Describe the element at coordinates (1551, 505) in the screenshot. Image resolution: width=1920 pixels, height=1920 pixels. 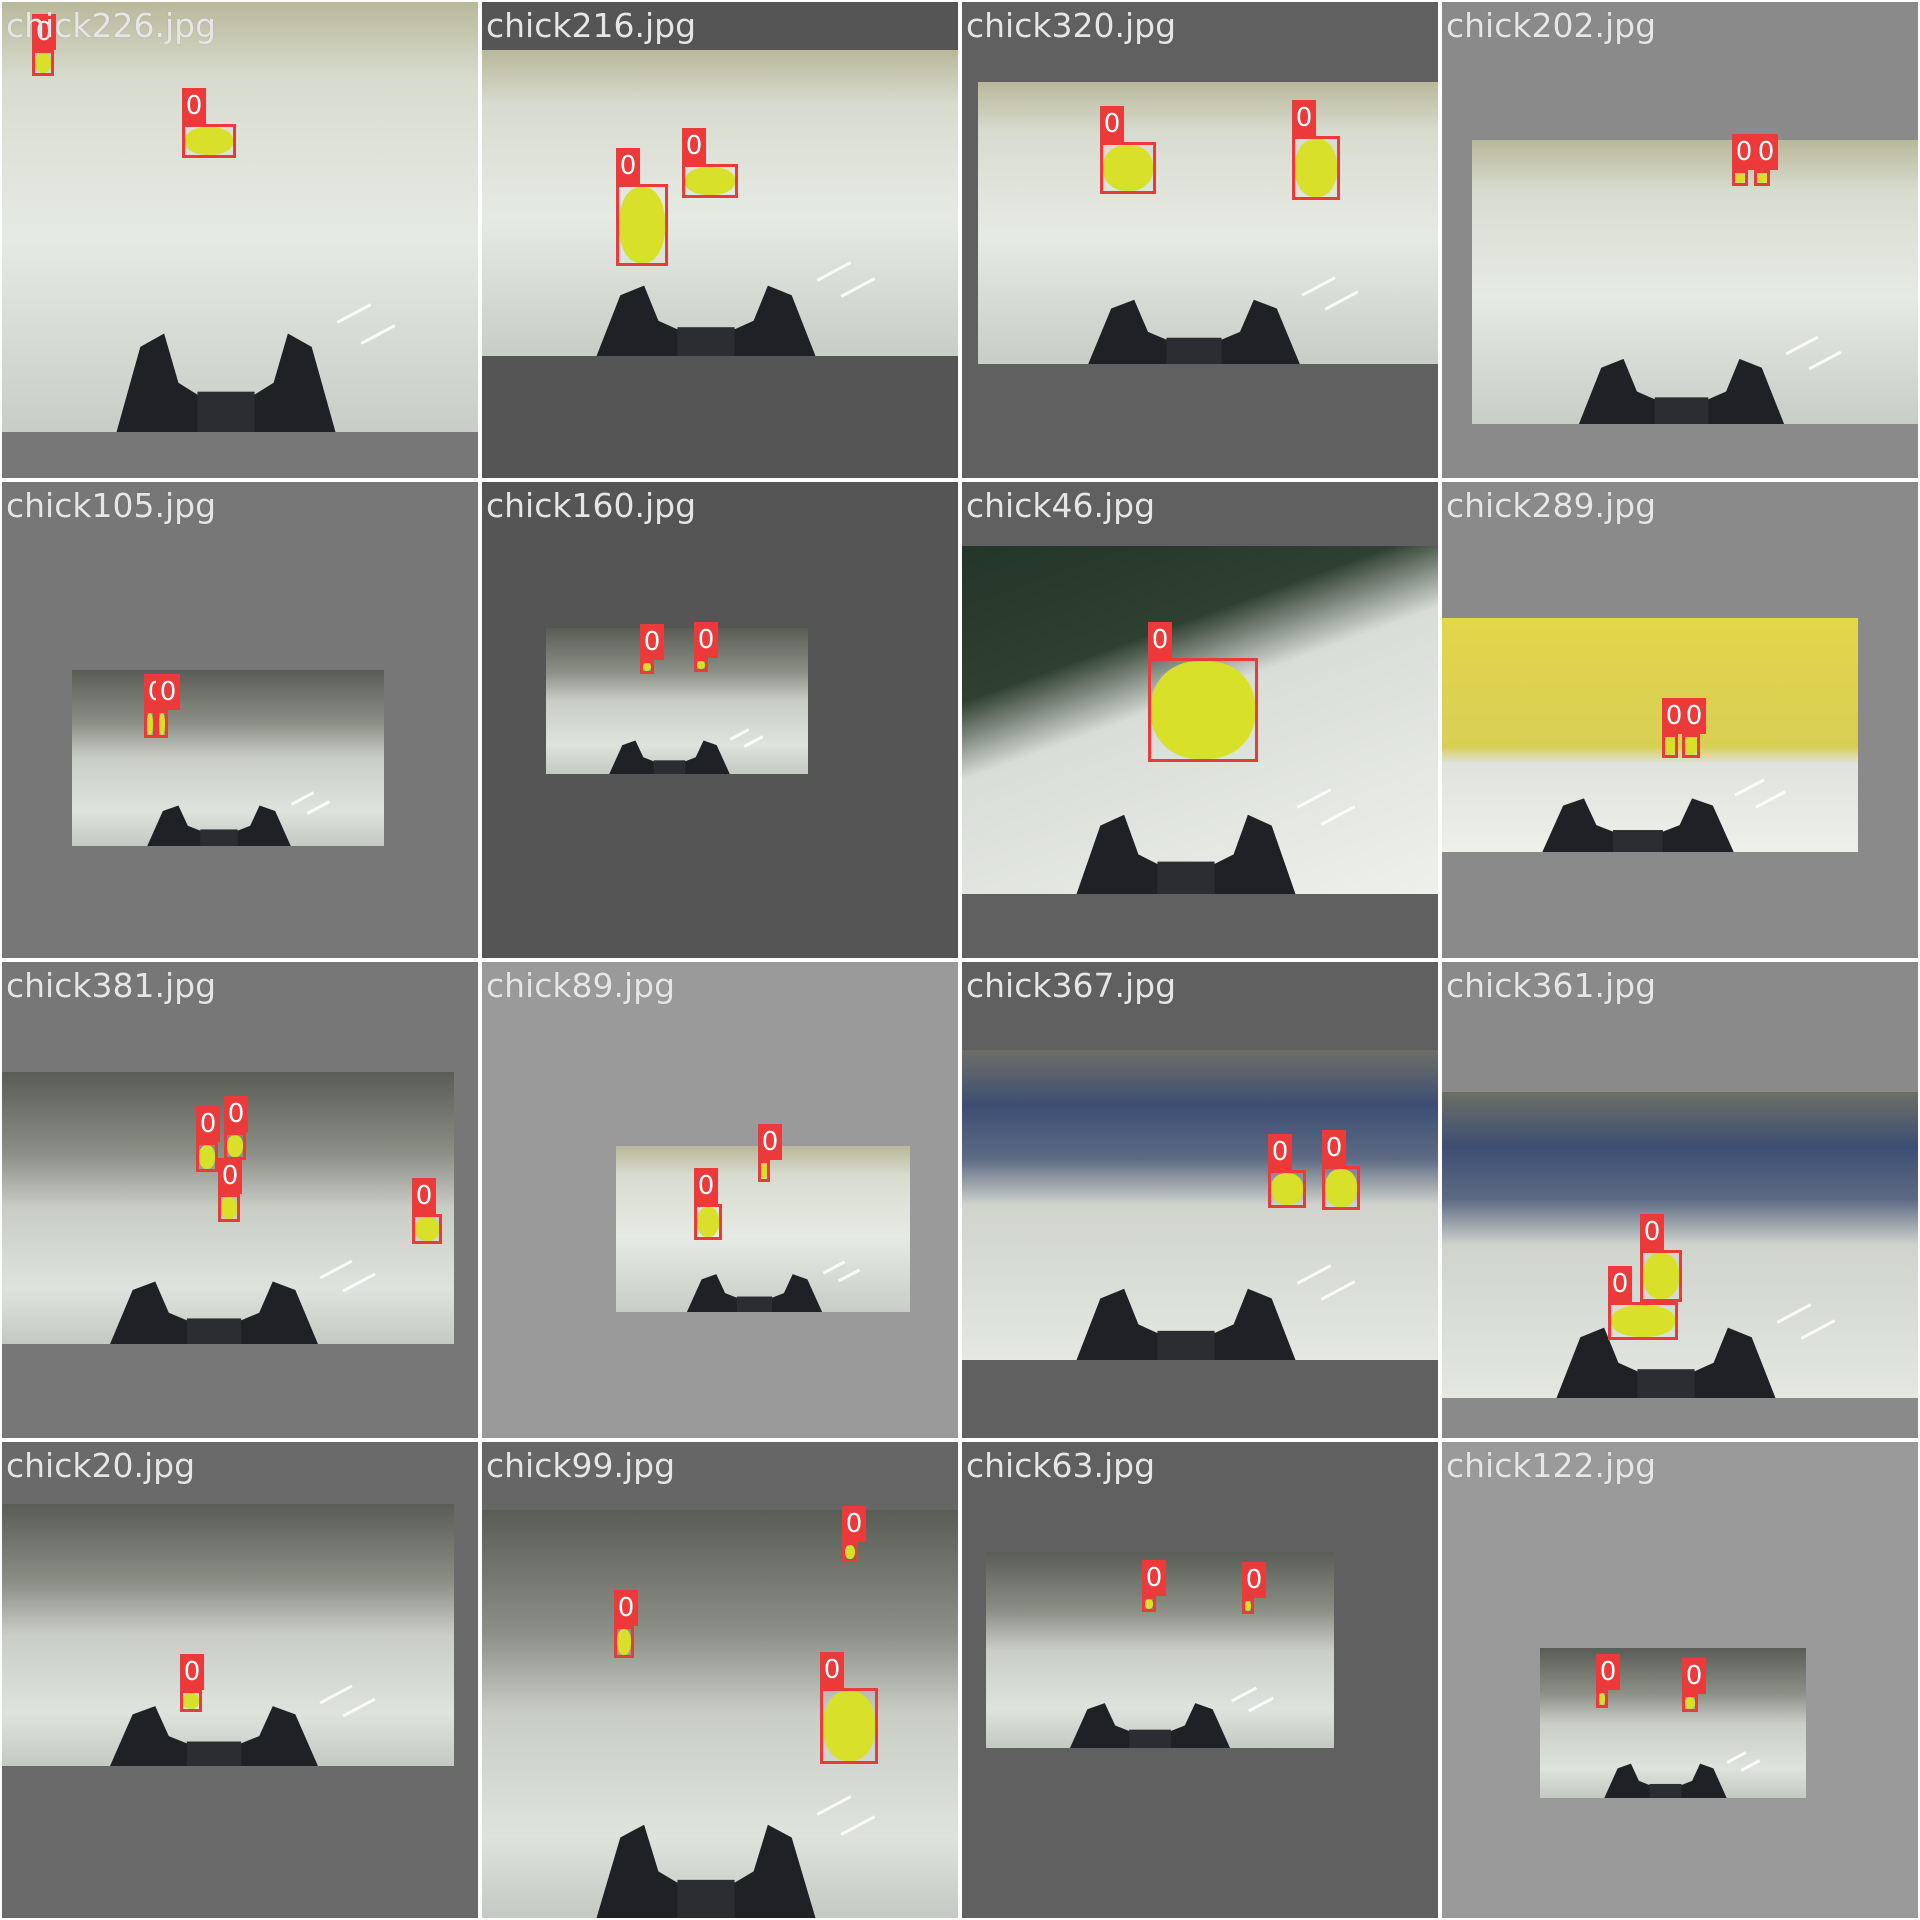
I see `image-filename: chick289.jpg` at that location.